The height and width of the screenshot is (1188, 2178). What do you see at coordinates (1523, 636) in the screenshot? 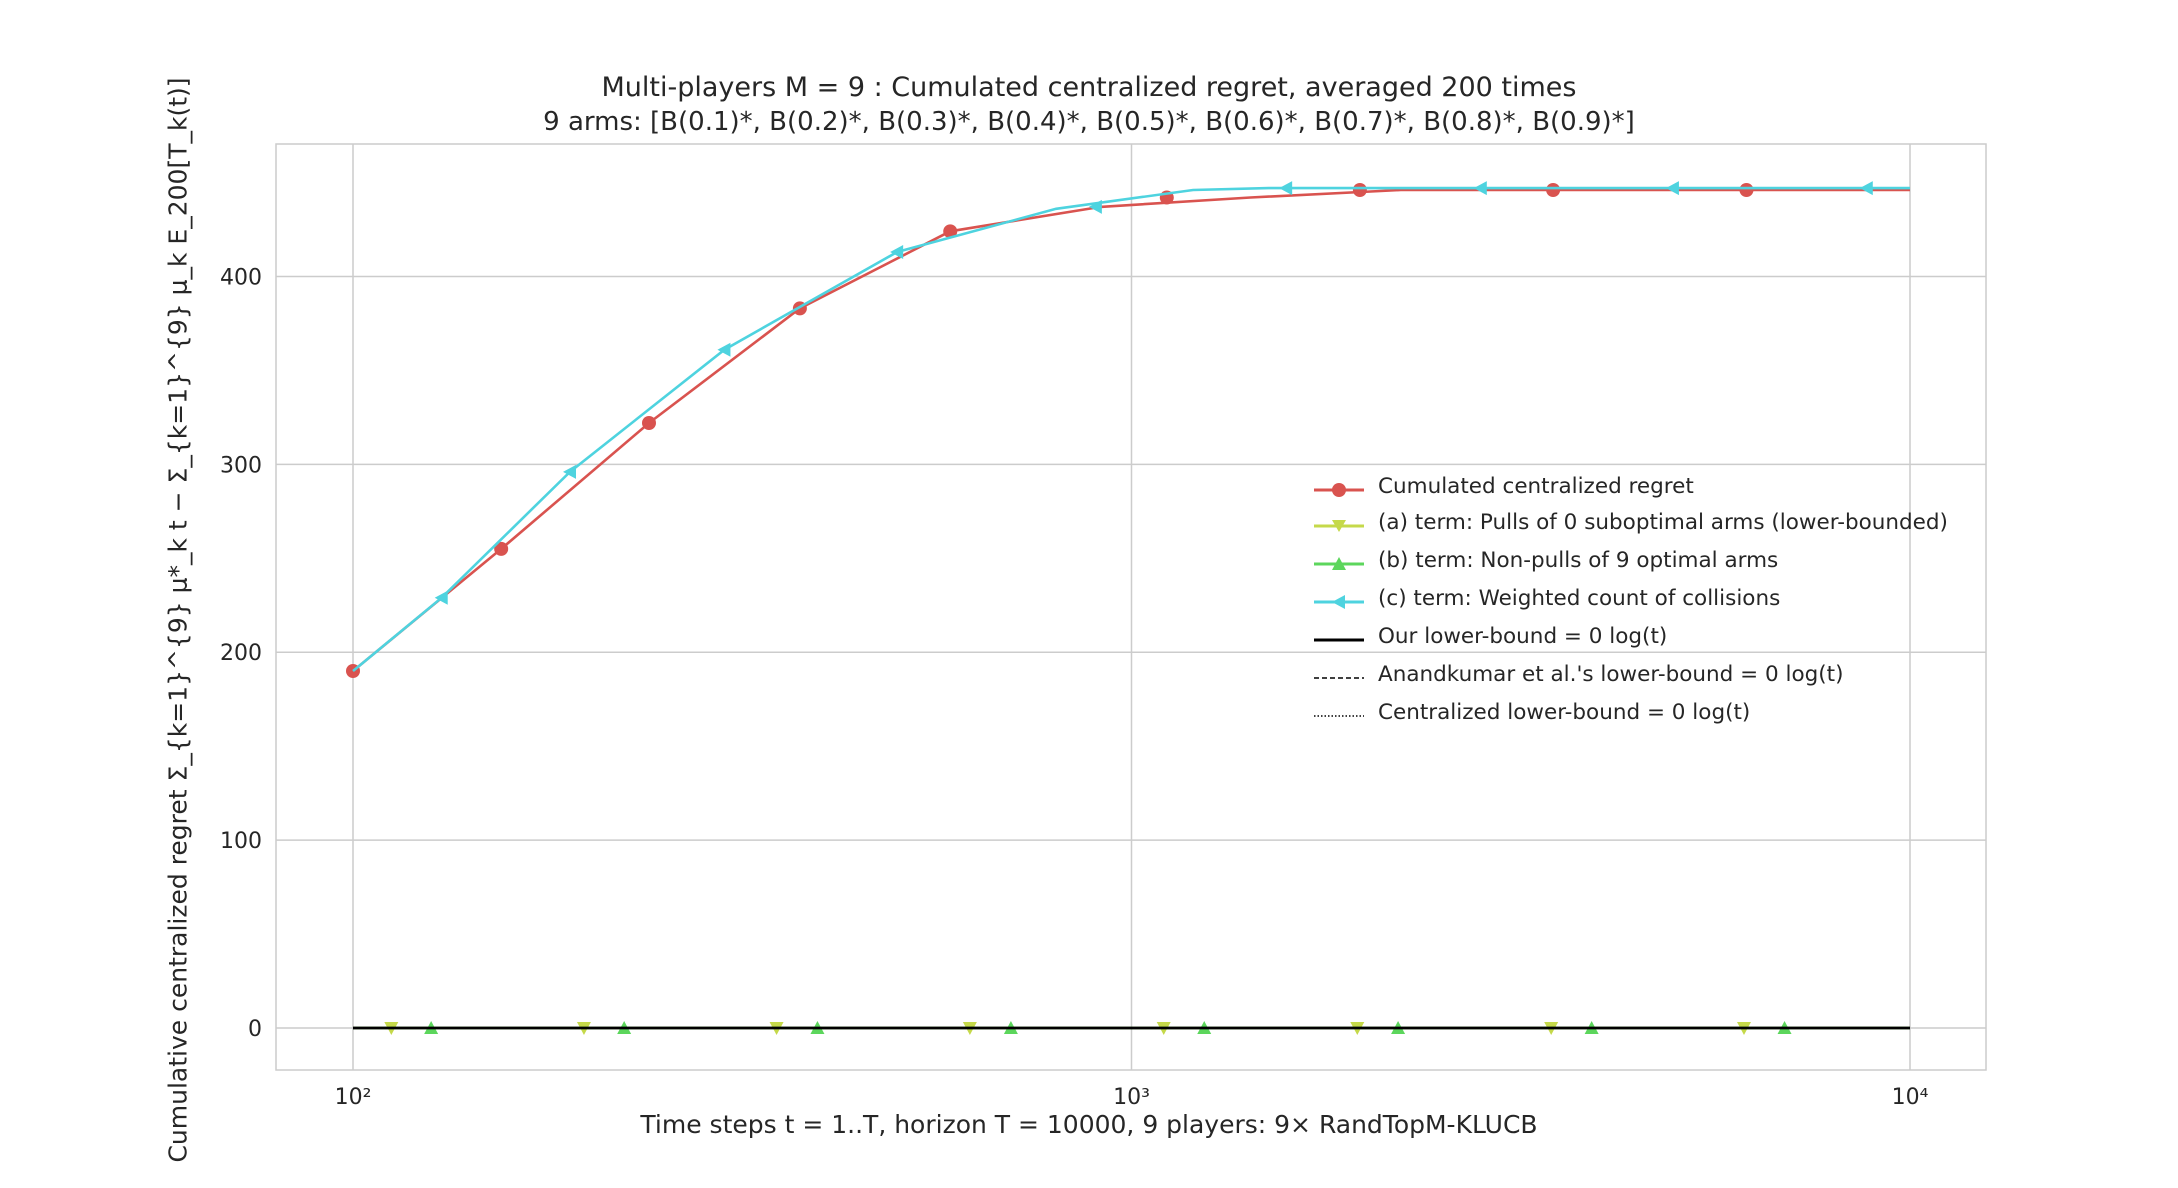
I see `legend-label-our-bound: Our lower-bound = 0 log(t)` at bounding box center [1523, 636].